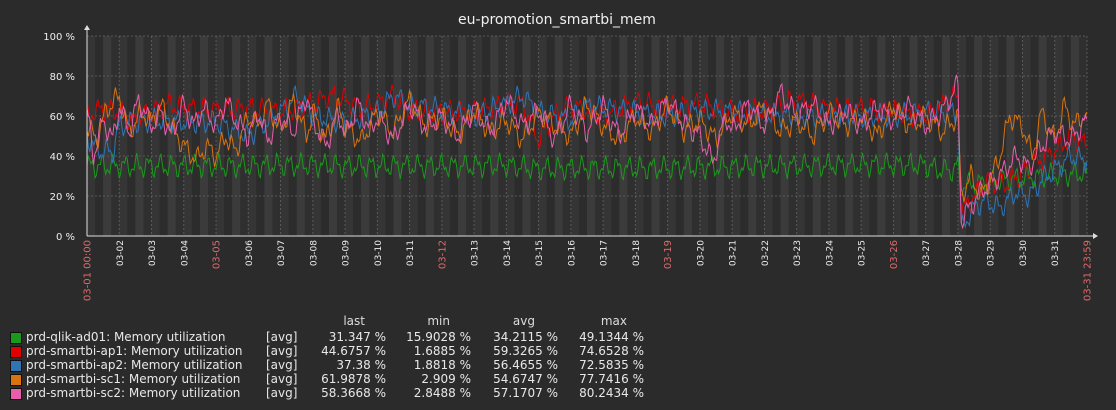 Image resolution: width=1116 pixels, height=410 pixels. I want to click on legend-last: 44.6757 %, so click(353, 351).